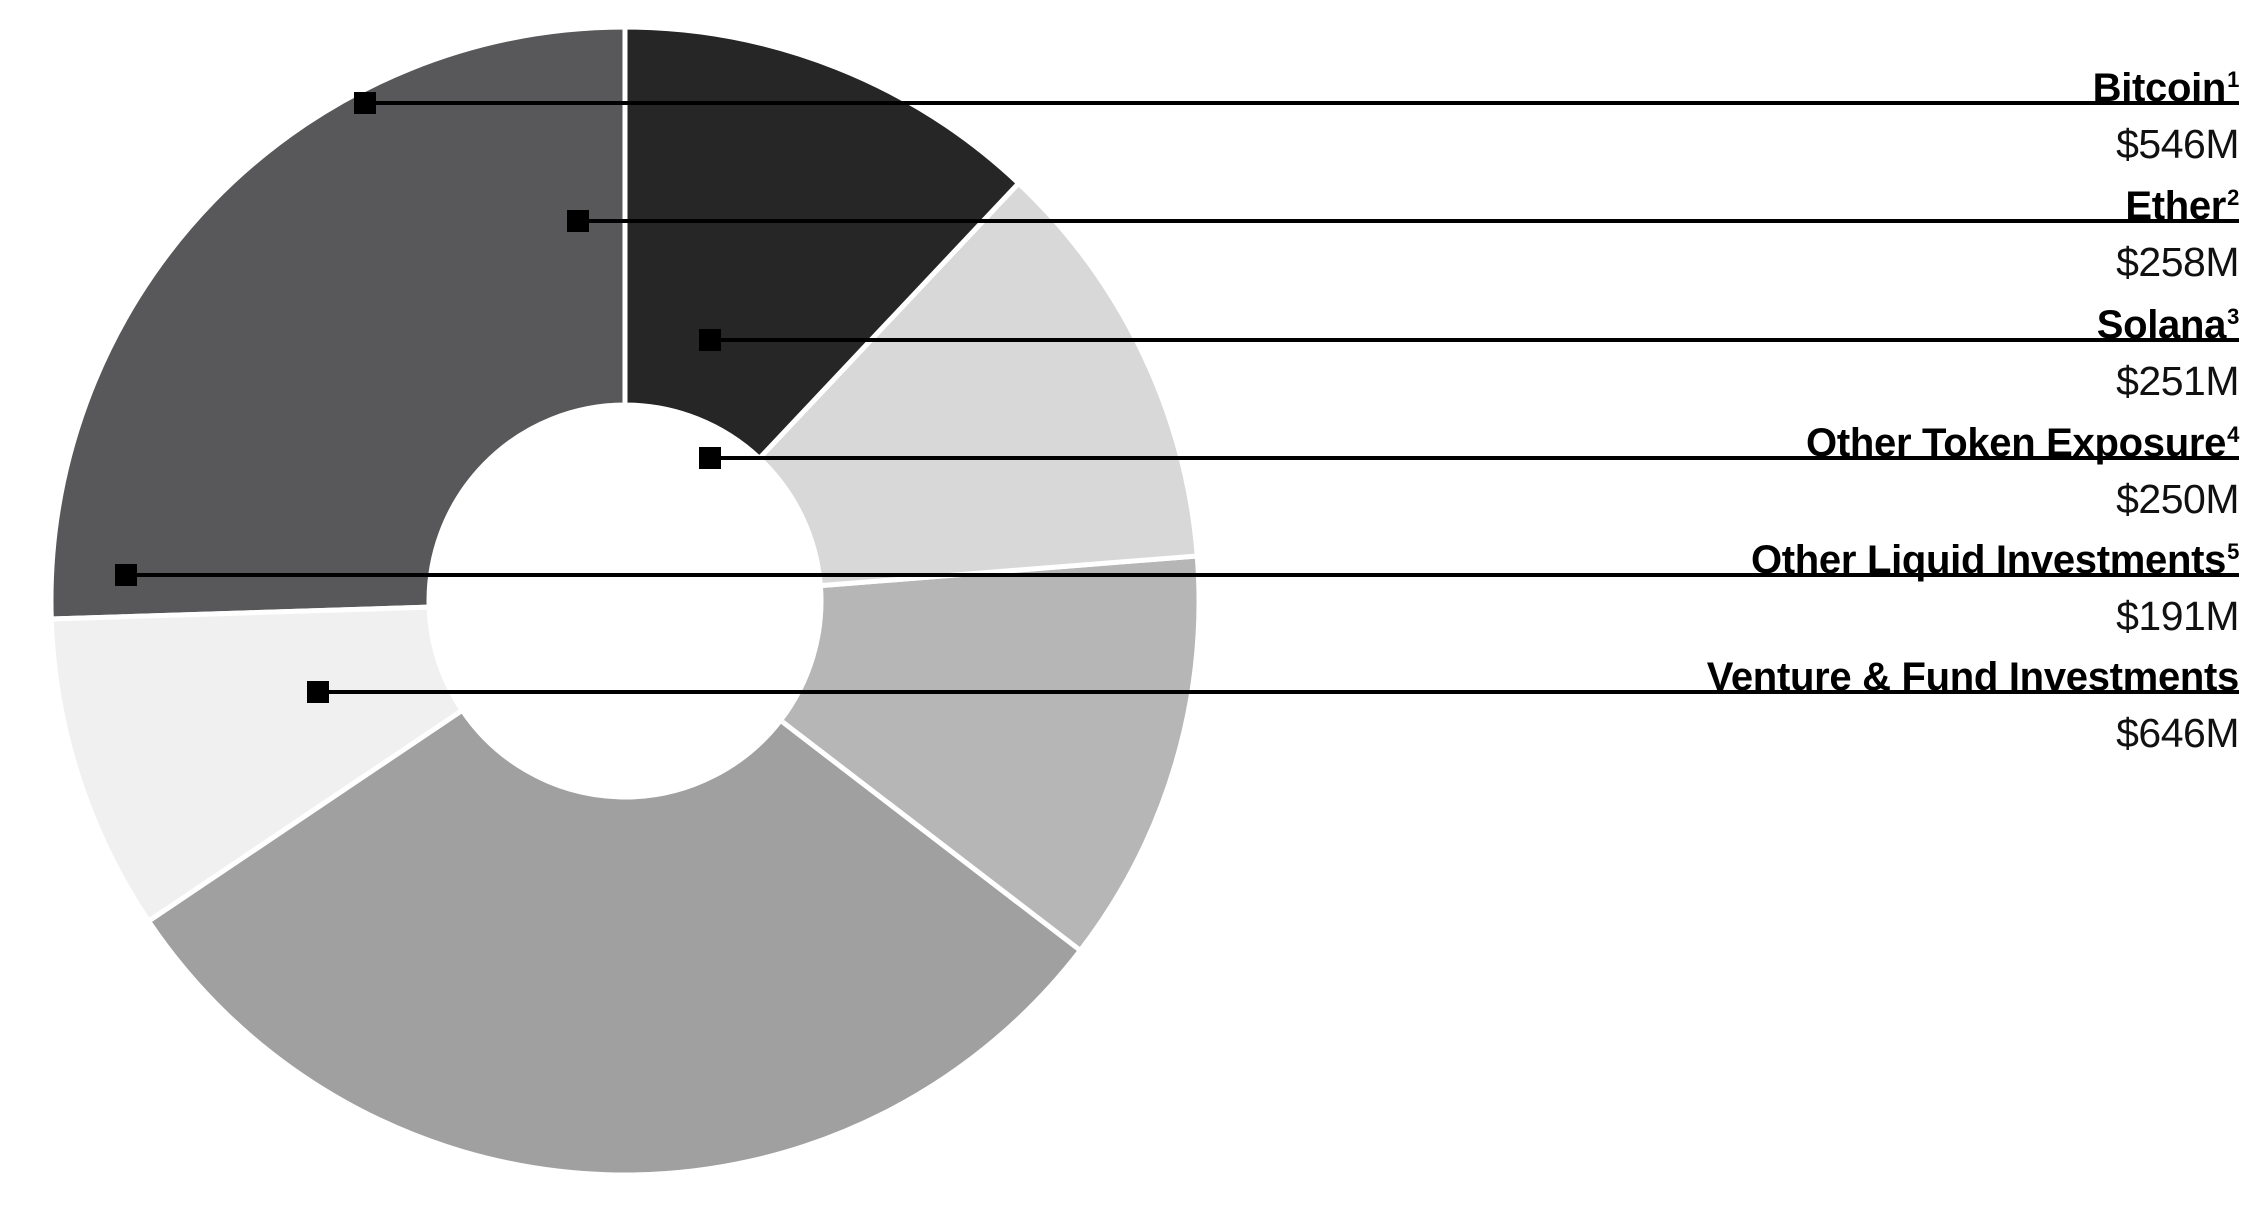  Describe the element at coordinates (1973, 677) in the screenshot. I see `callout-label: Venture & Fund Investments` at that location.